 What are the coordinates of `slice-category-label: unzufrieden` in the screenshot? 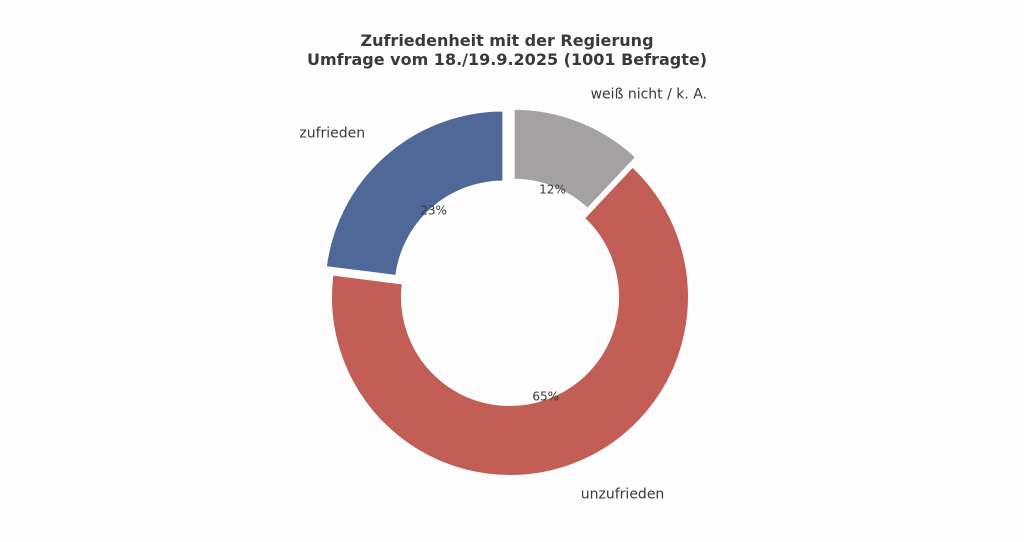 It's located at (623, 495).